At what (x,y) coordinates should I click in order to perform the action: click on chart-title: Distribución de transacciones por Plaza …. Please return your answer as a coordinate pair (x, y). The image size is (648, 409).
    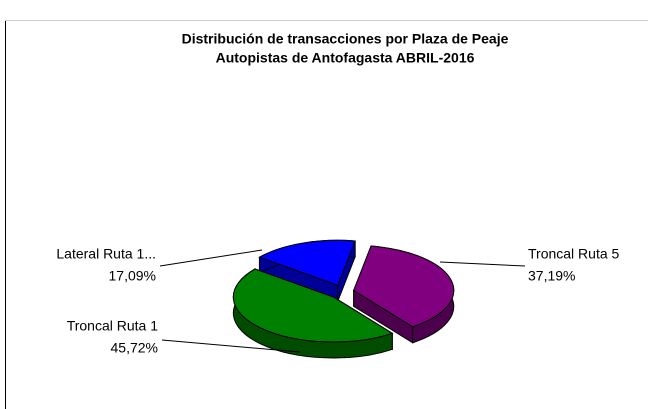
    Looking at the image, I should click on (345, 39).